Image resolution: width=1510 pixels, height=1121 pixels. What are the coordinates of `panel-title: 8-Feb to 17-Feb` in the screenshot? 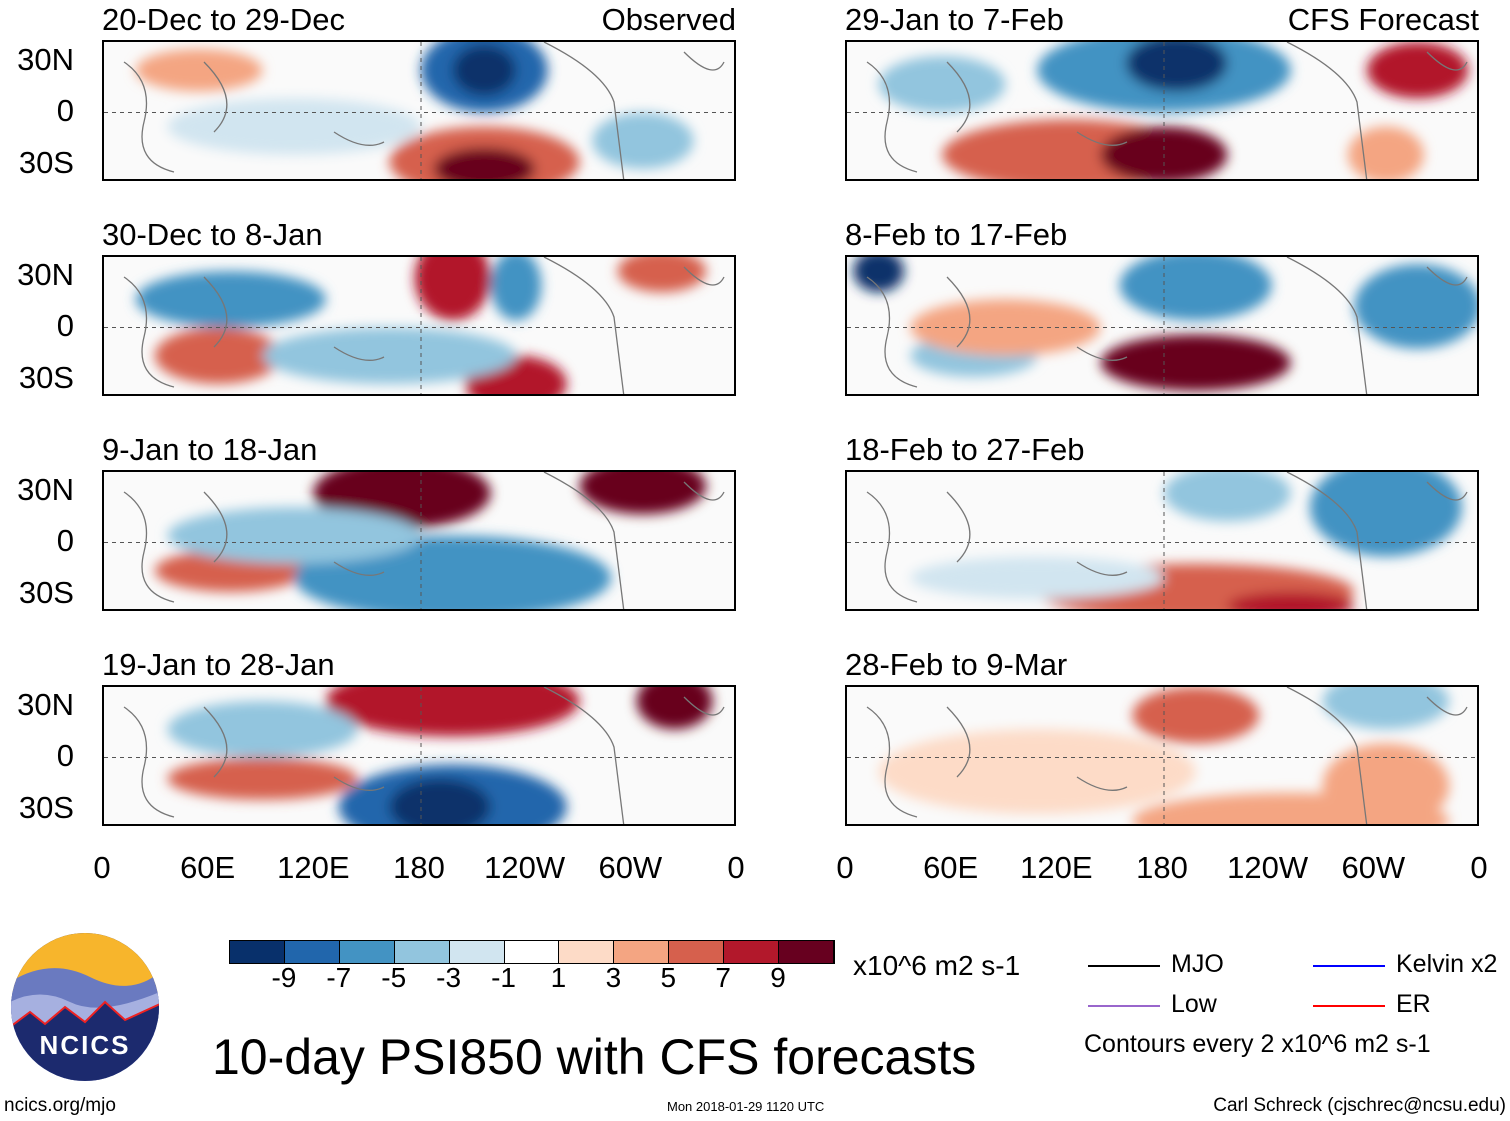 It's located at (956, 234).